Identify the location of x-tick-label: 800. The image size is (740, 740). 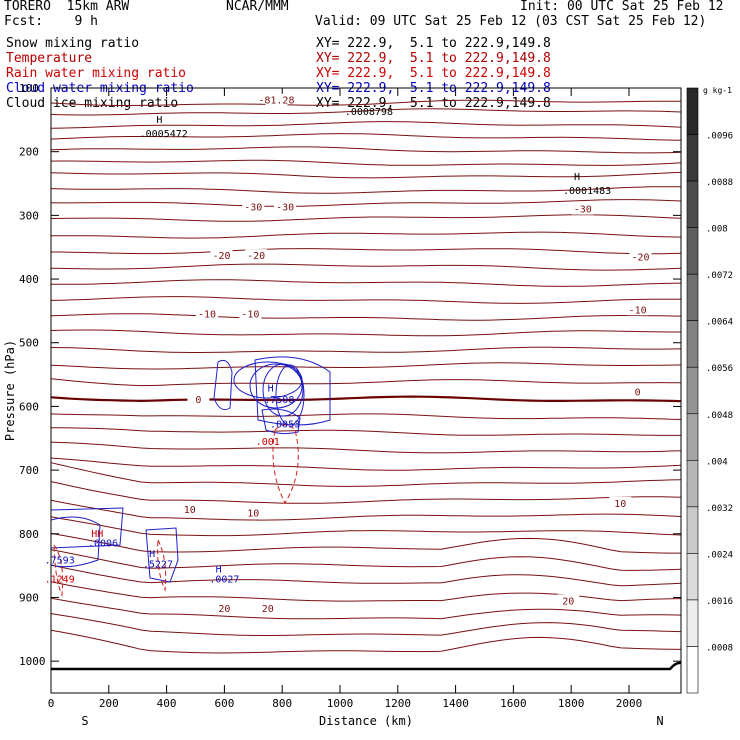
(282, 703).